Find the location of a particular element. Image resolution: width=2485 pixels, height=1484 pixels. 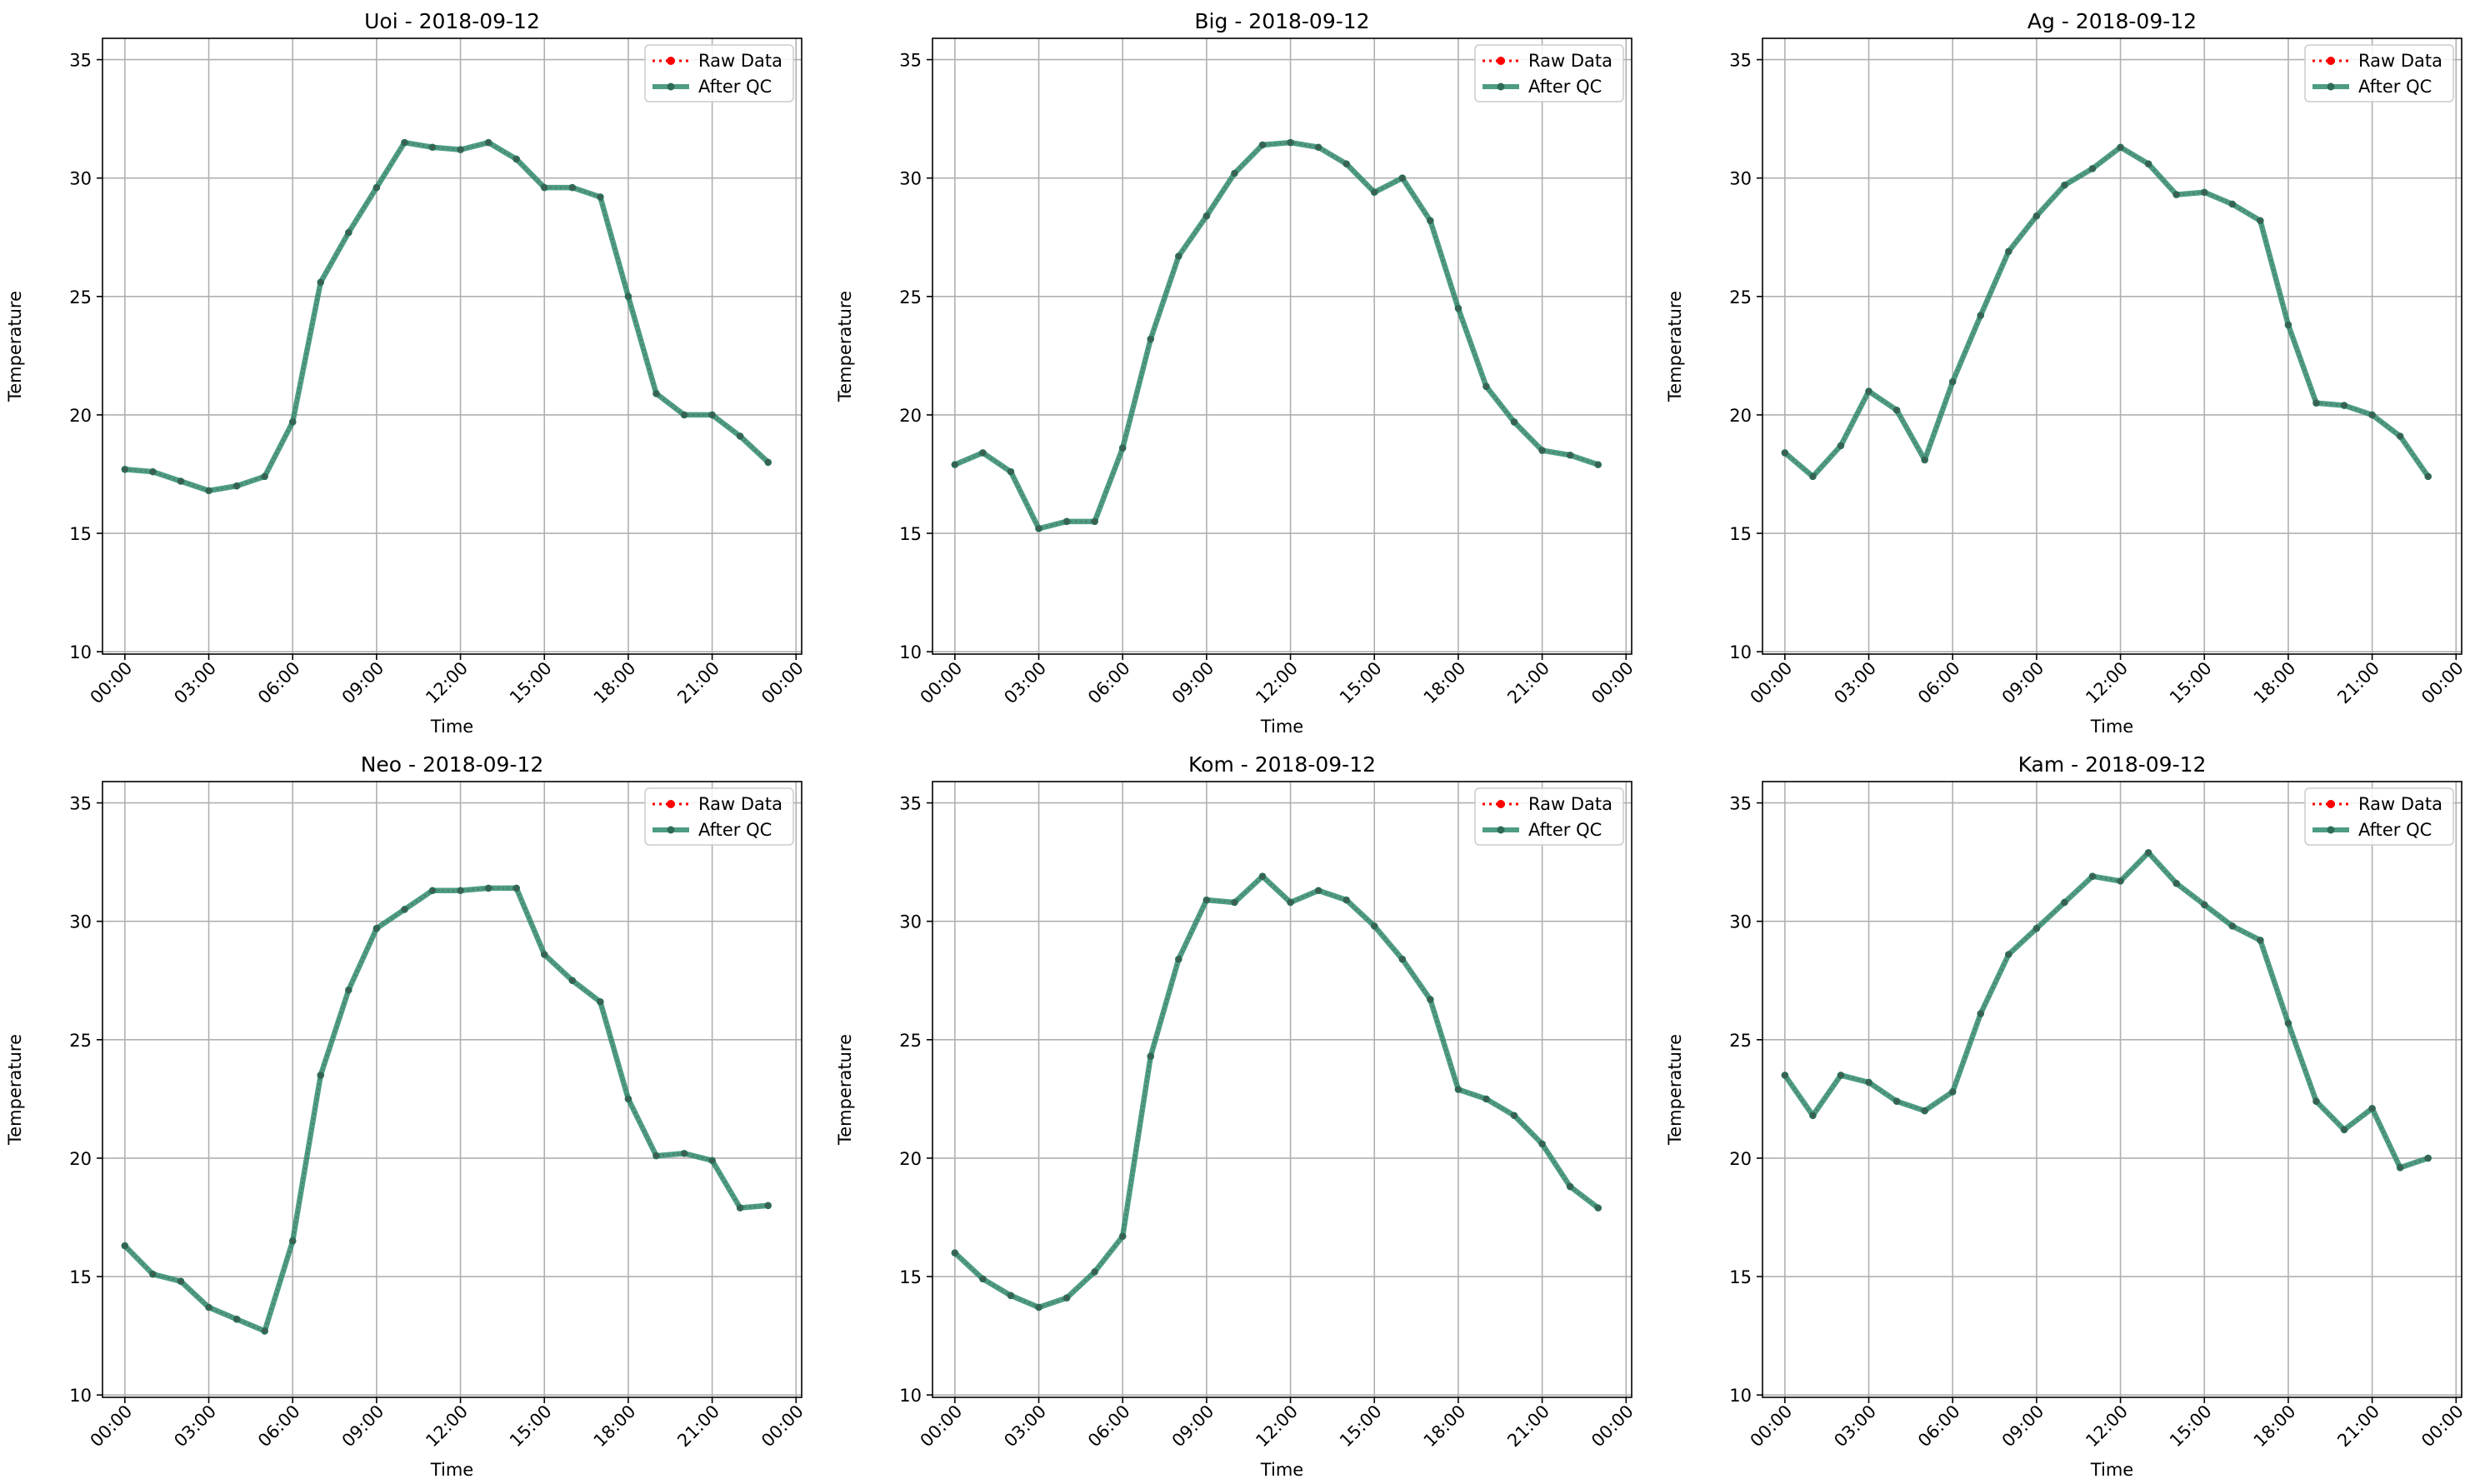

y-axis-label: Temperature is located at coordinates (1675, 1090).